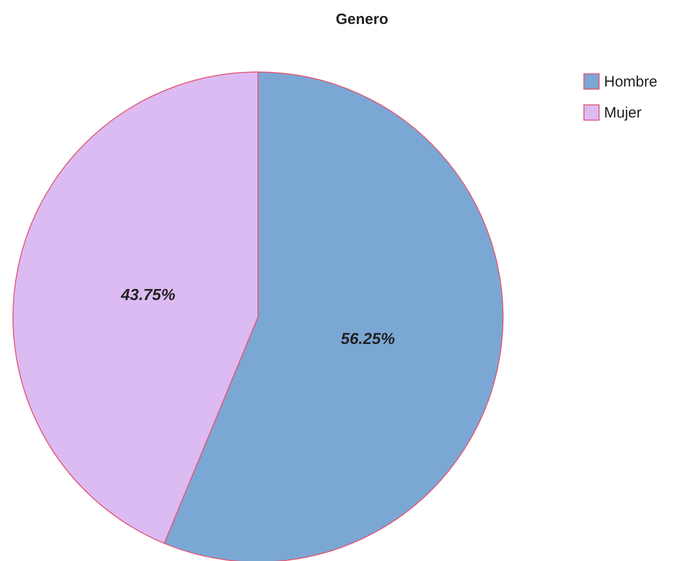 The image size is (679, 561). What do you see at coordinates (367, 339) in the screenshot?
I see `data-label: 56.25%` at bounding box center [367, 339].